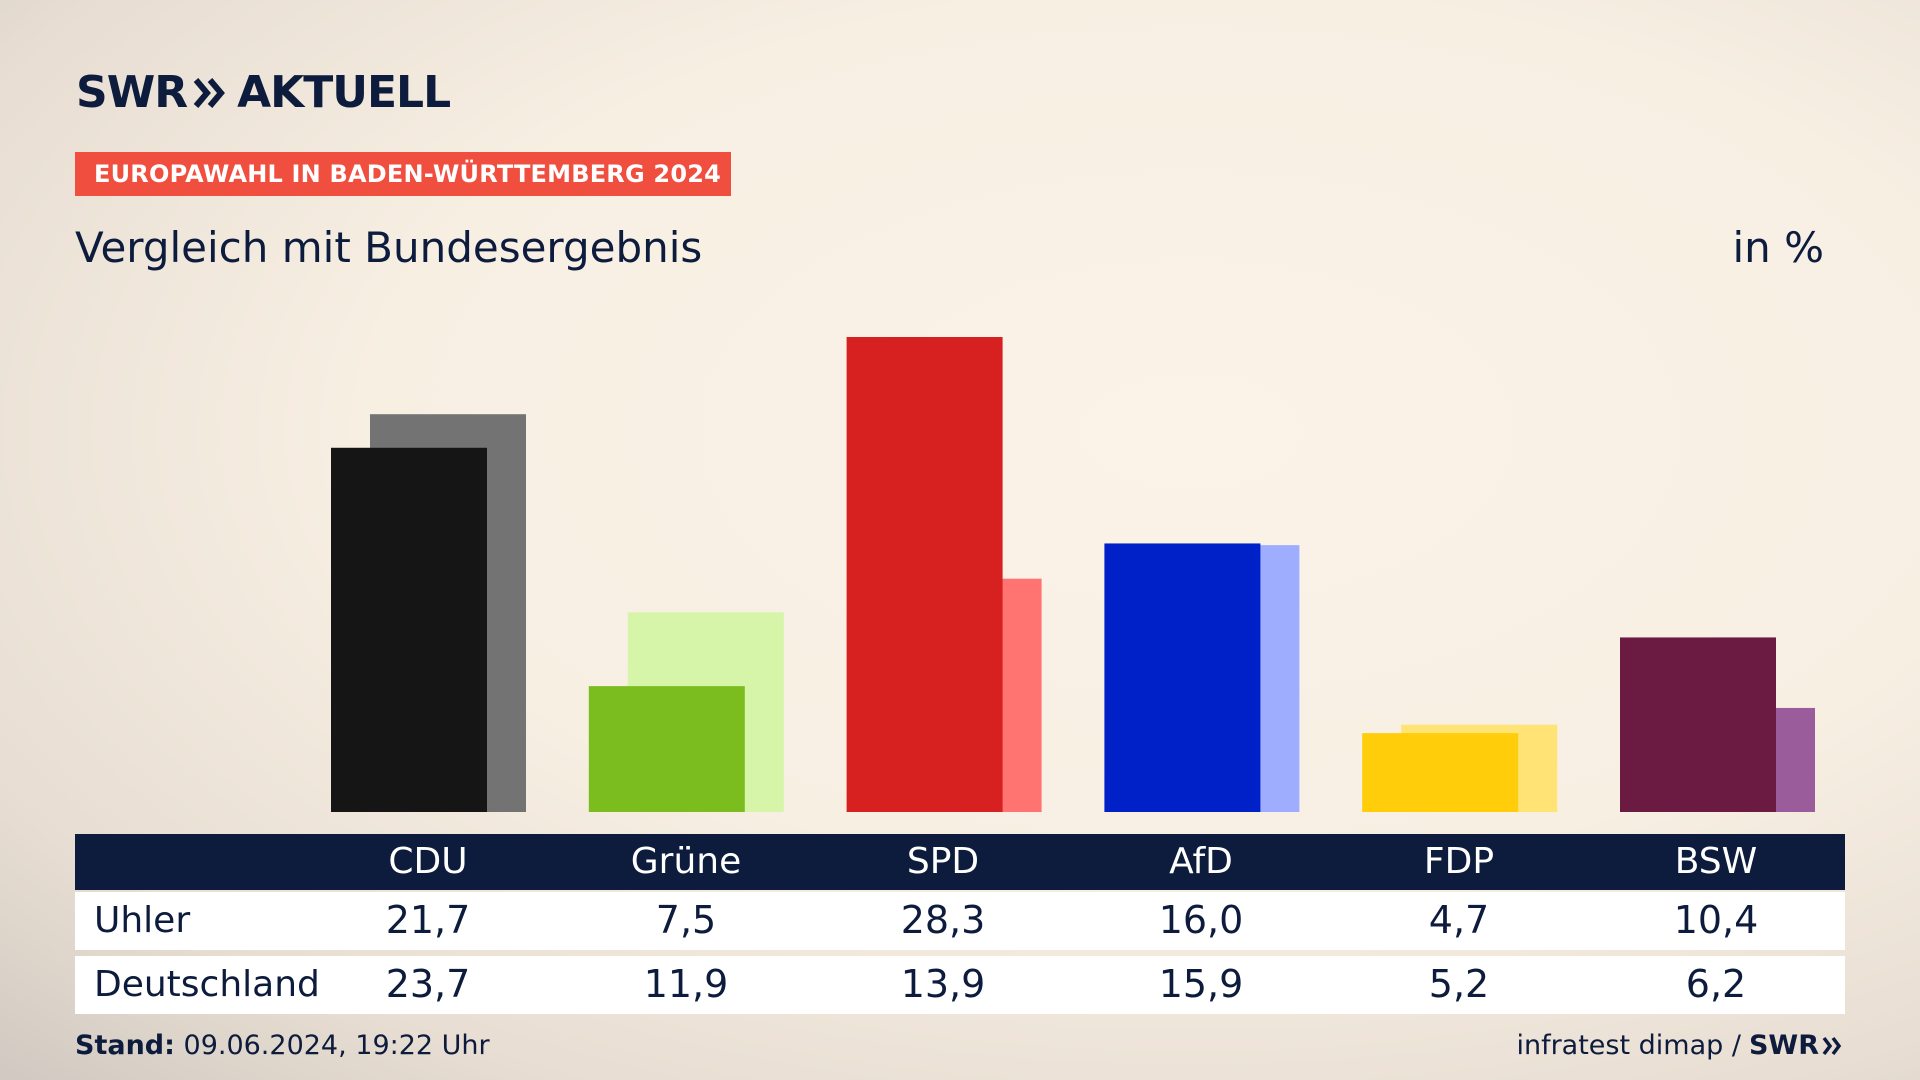  Describe the element at coordinates (1201, 920) in the screenshot. I see `value-cell: 16,0` at that location.